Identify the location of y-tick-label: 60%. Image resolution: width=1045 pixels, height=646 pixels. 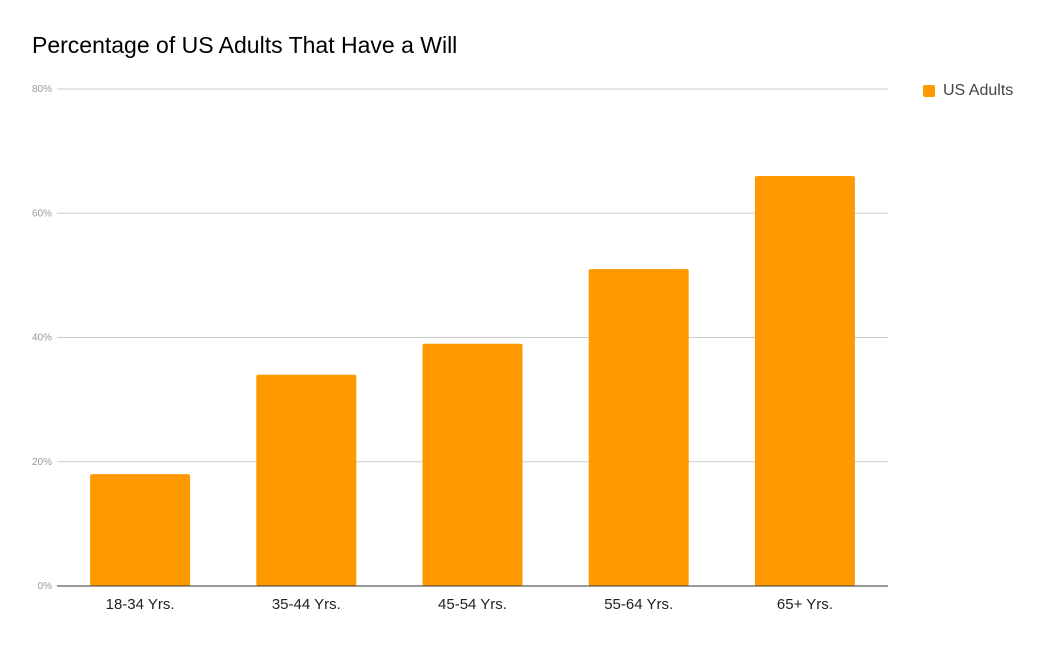
(42, 213).